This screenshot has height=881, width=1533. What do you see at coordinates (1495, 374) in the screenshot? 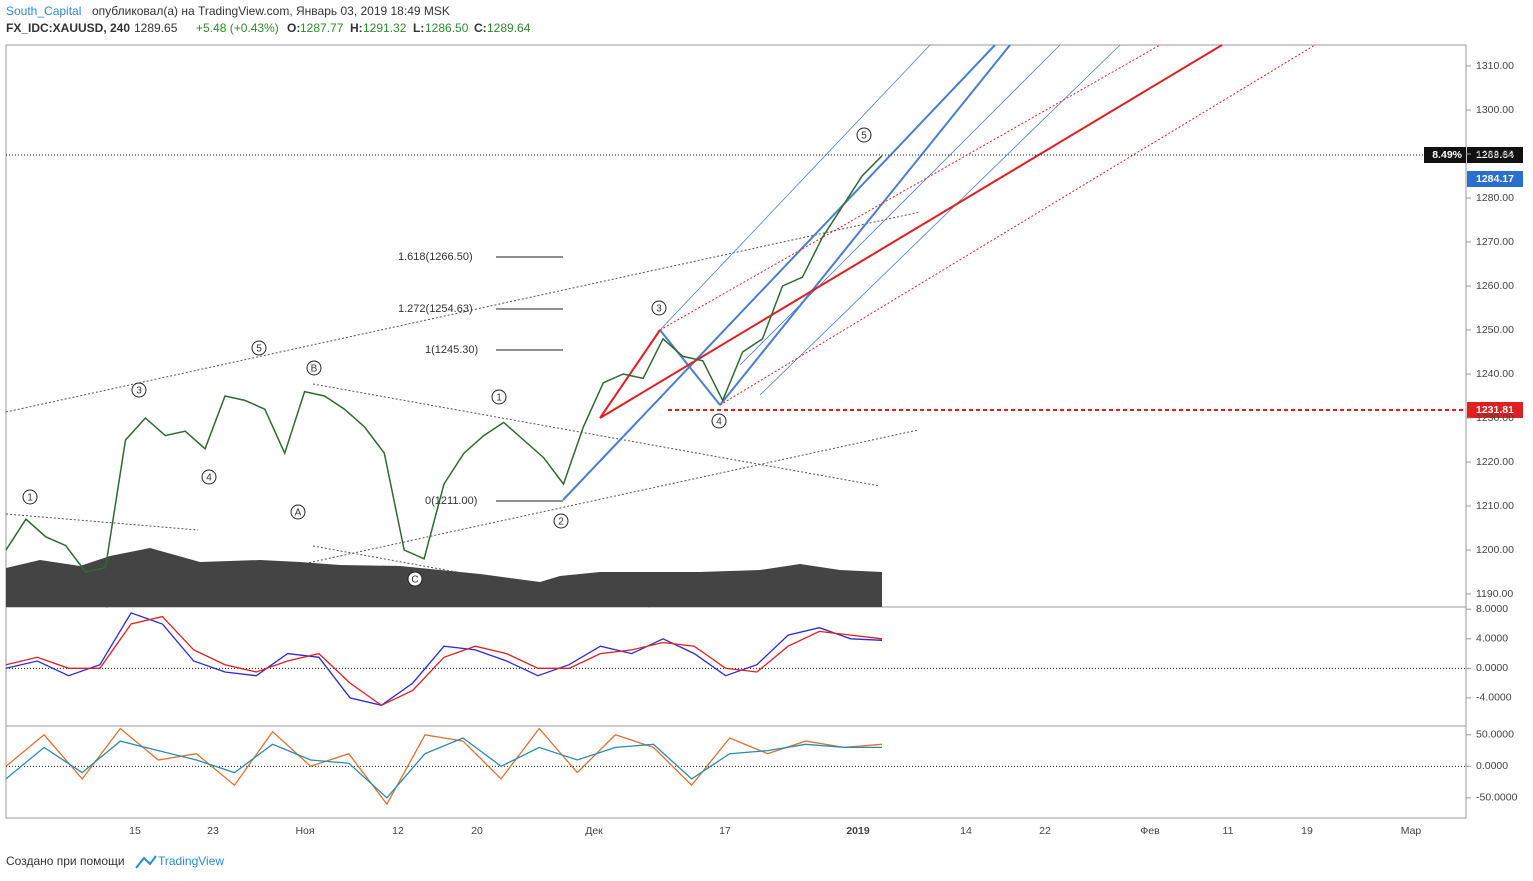
I see `y-tick-label: 1240.00` at bounding box center [1495, 374].